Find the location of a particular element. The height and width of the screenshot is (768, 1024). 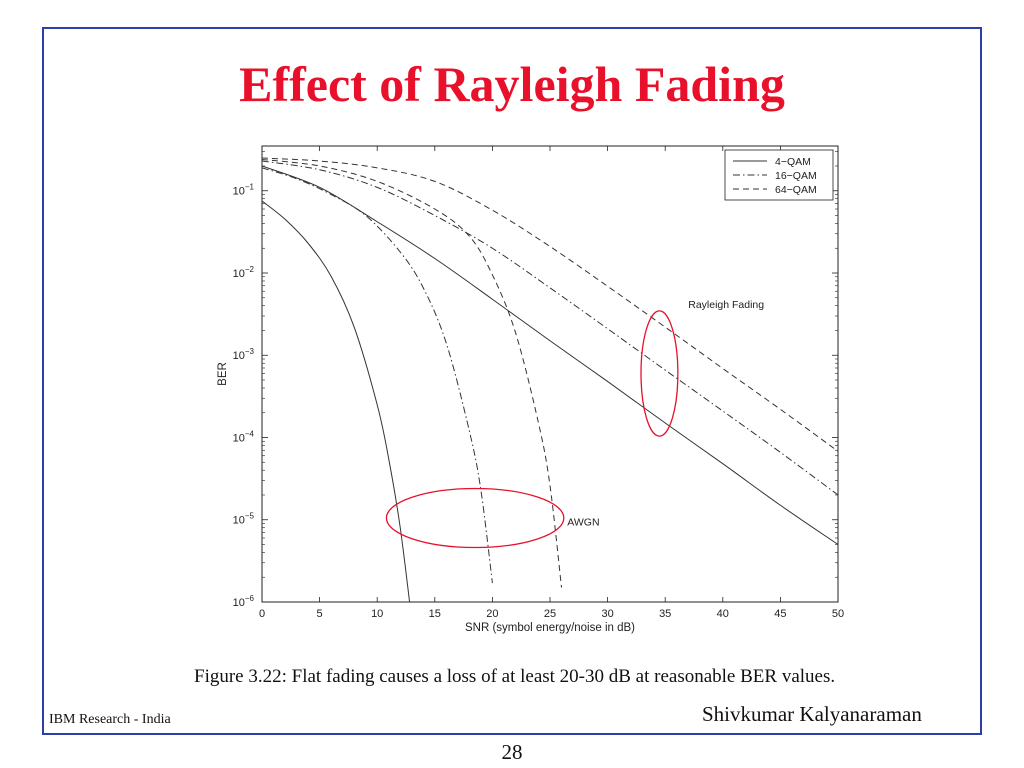

x-tick-label: 35 is located at coordinates (665, 614).